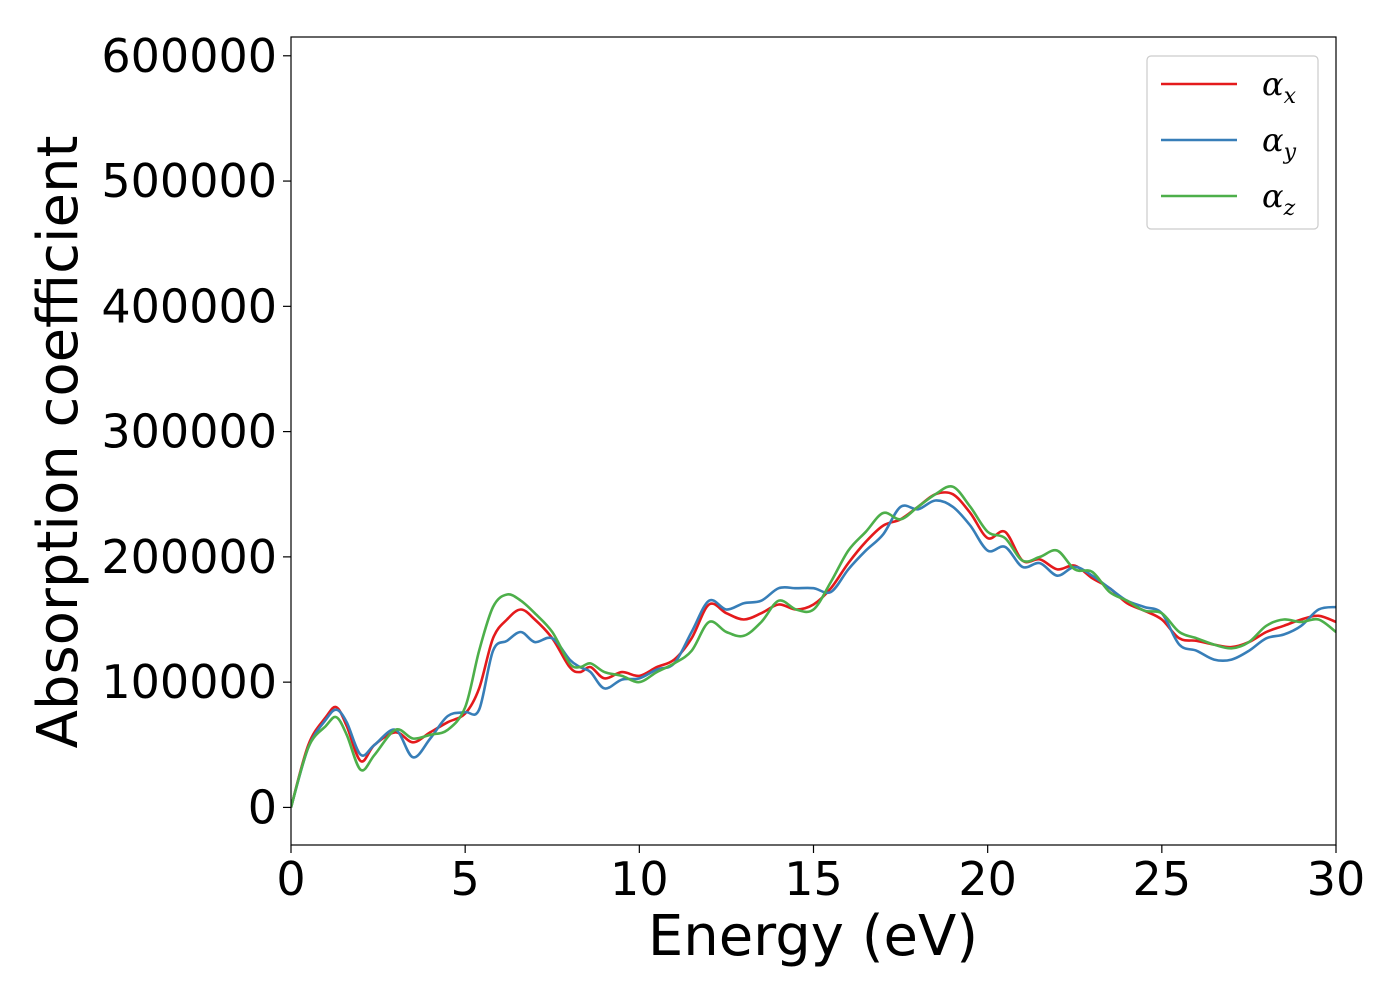 The height and width of the screenshot is (1005, 1400). I want to click on y-tick-label: 200000, so click(189, 557).